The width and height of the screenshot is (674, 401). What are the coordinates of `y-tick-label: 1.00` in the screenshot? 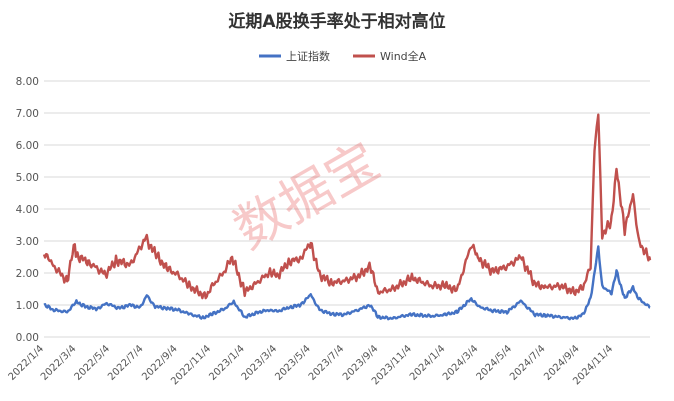 It's located at (27, 306).